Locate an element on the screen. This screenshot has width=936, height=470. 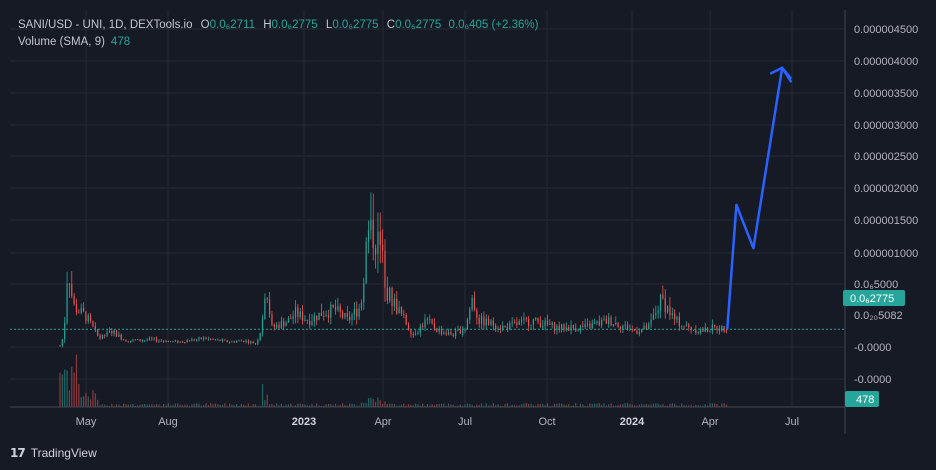
low-value: 0.0₆2775 is located at coordinates (355, 25).